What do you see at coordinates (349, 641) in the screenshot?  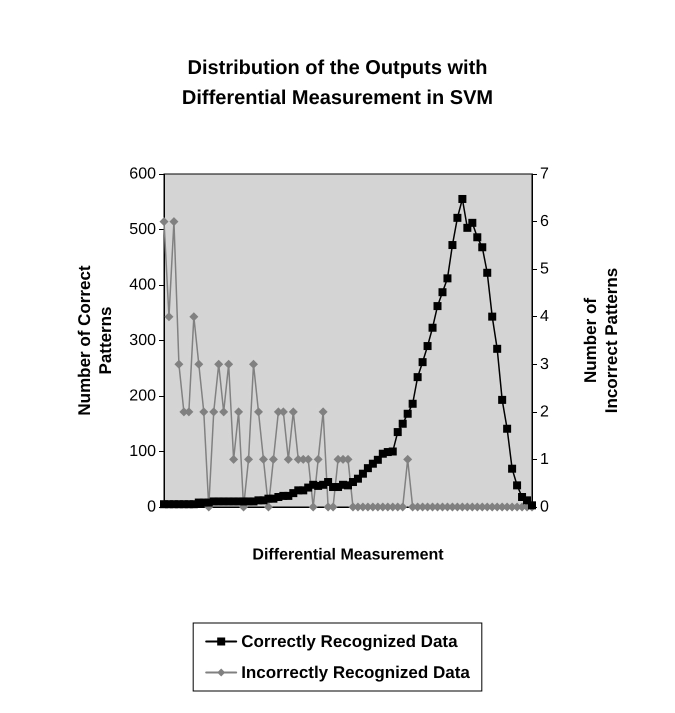 I see `legend-label: Correctly Recognized Data` at bounding box center [349, 641].